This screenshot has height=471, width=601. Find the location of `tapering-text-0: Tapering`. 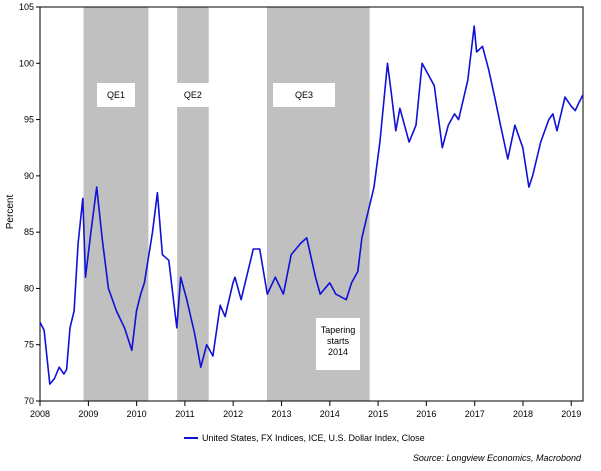

tapering-text-0: Tapering is located at coordinates (338, 330).